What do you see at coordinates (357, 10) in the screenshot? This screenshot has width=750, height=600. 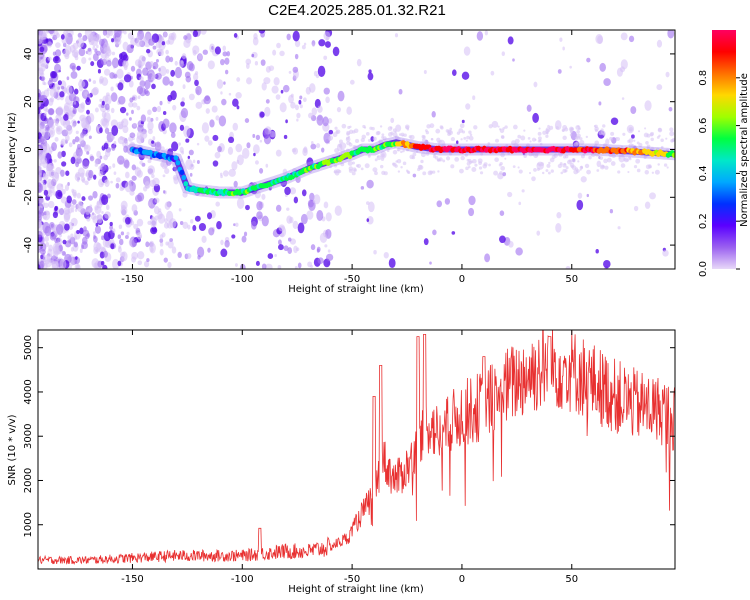 I see `figure-title: C2E4.2025.285.01.32.R21` at bounding box center [357, 10].